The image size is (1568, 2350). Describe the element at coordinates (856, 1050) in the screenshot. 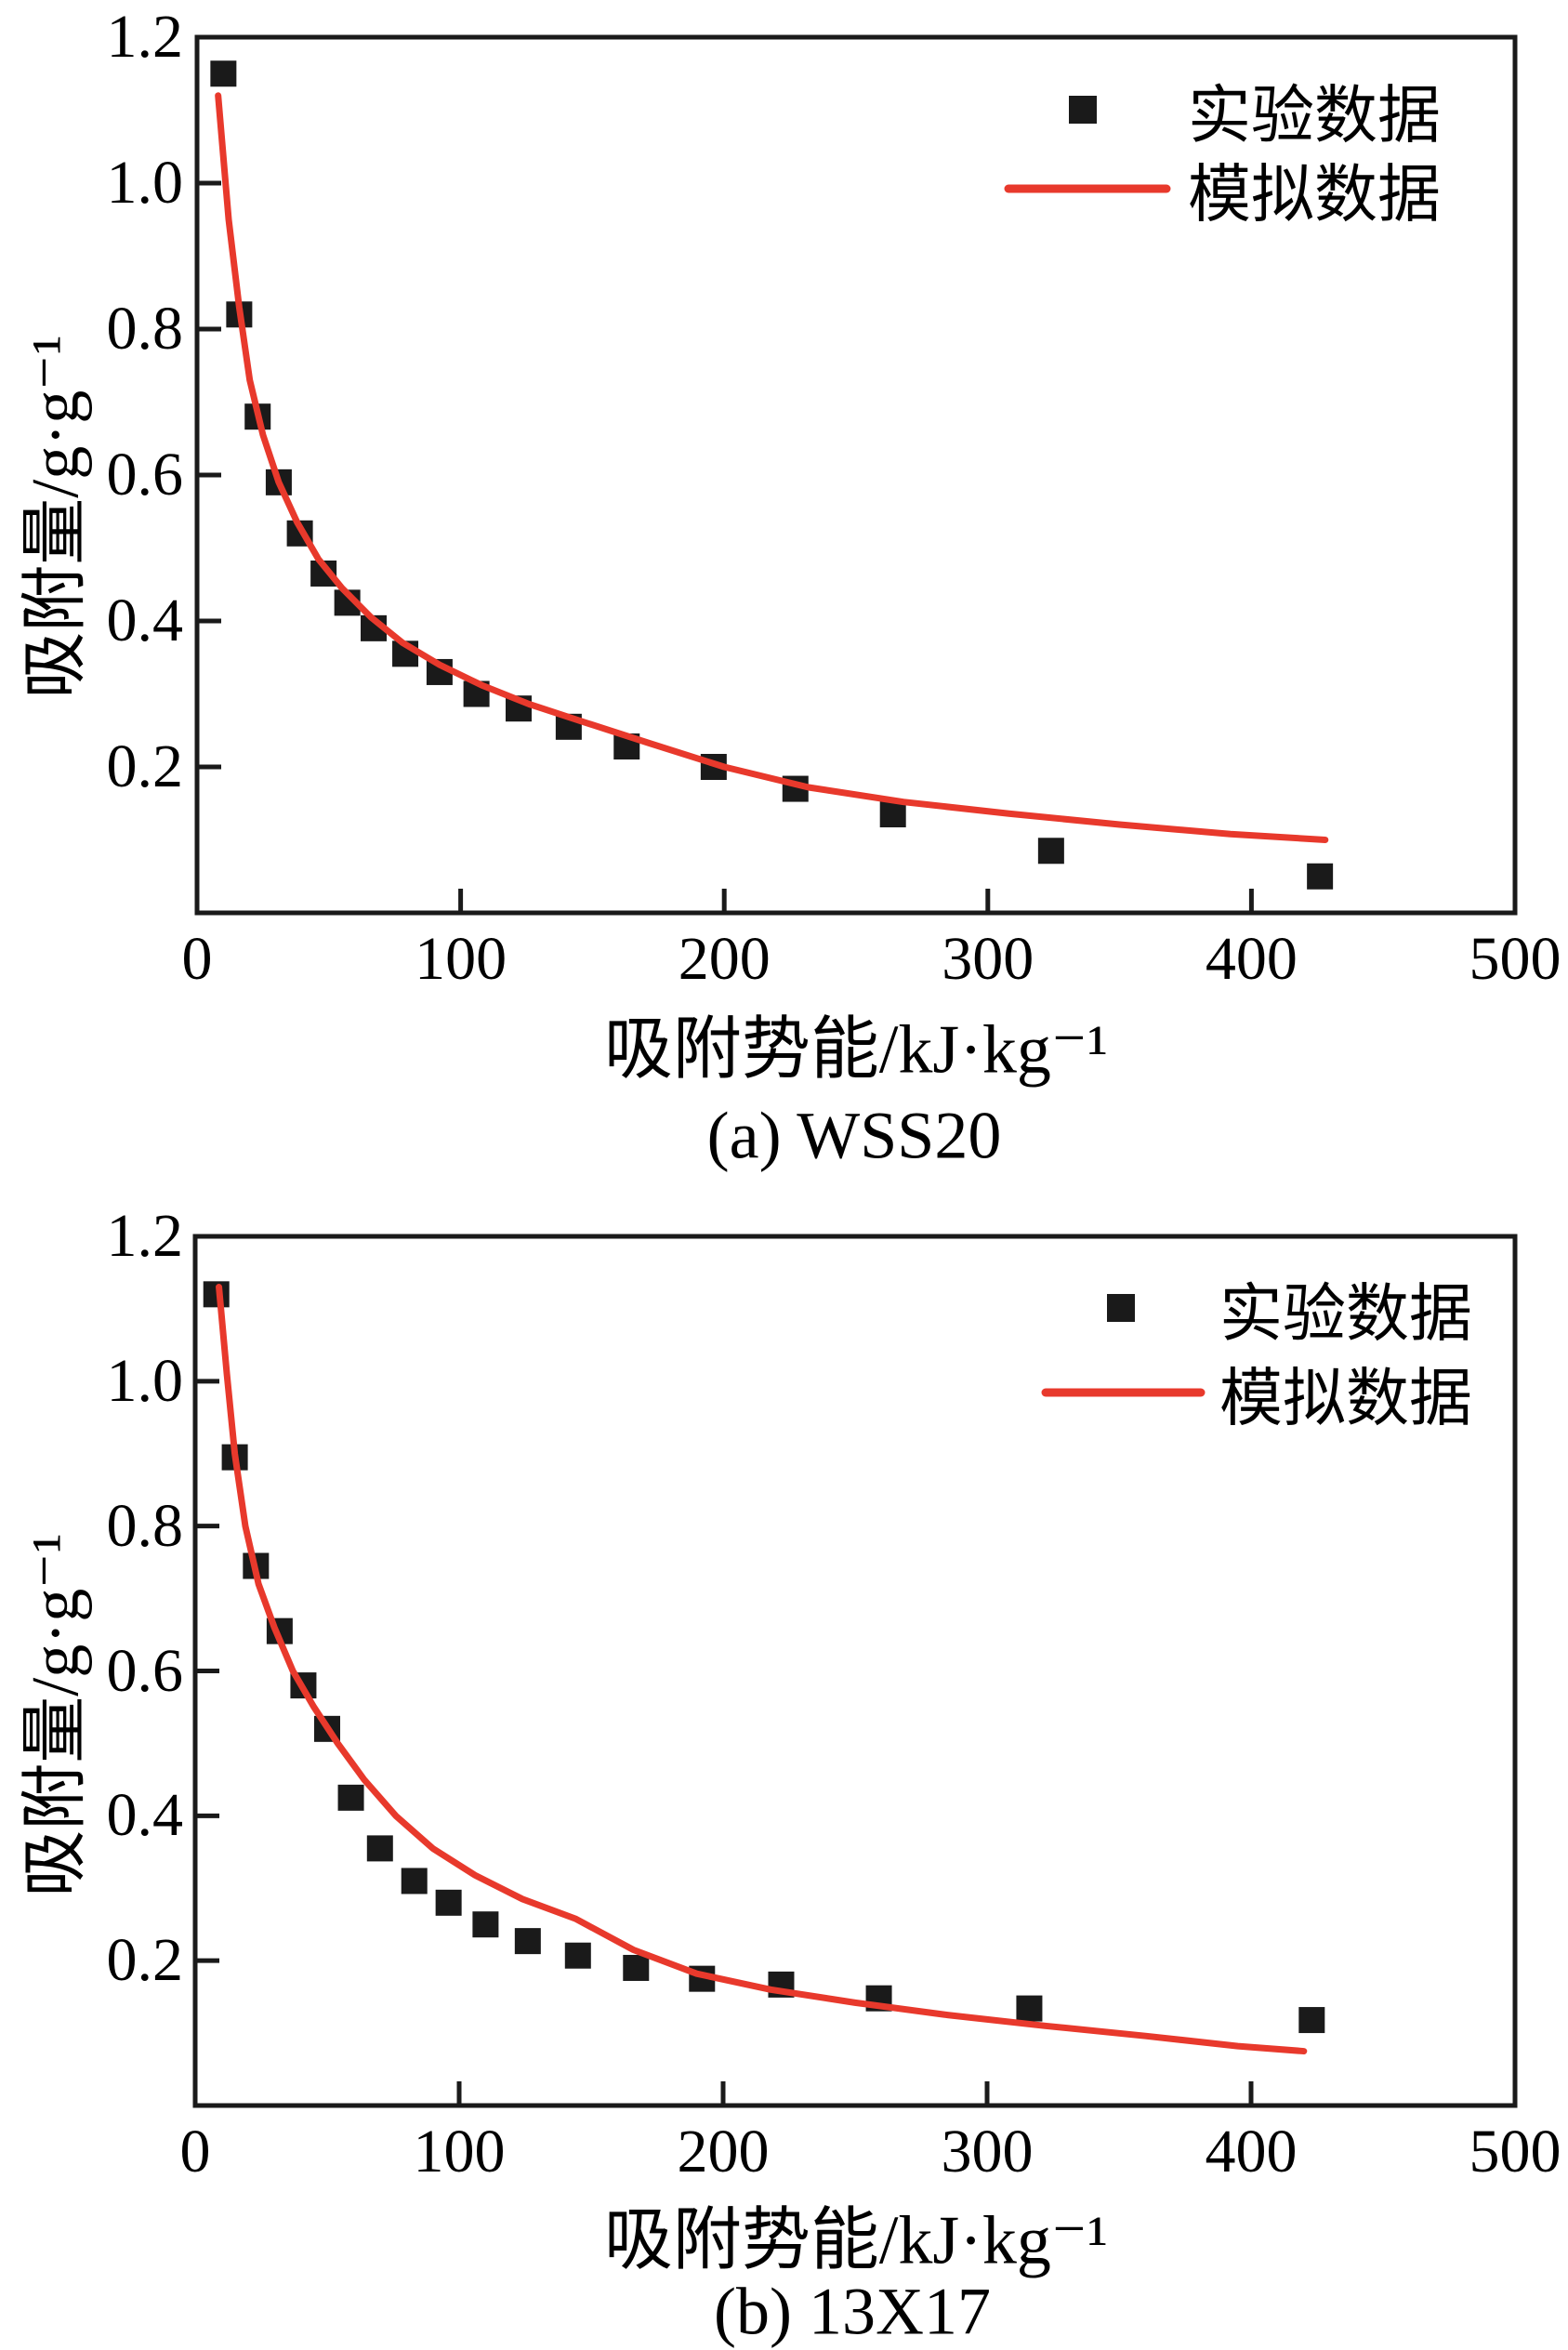

I see `x-axis-title-a: 吸附势能/kJ·kg⁻¹` at that location.